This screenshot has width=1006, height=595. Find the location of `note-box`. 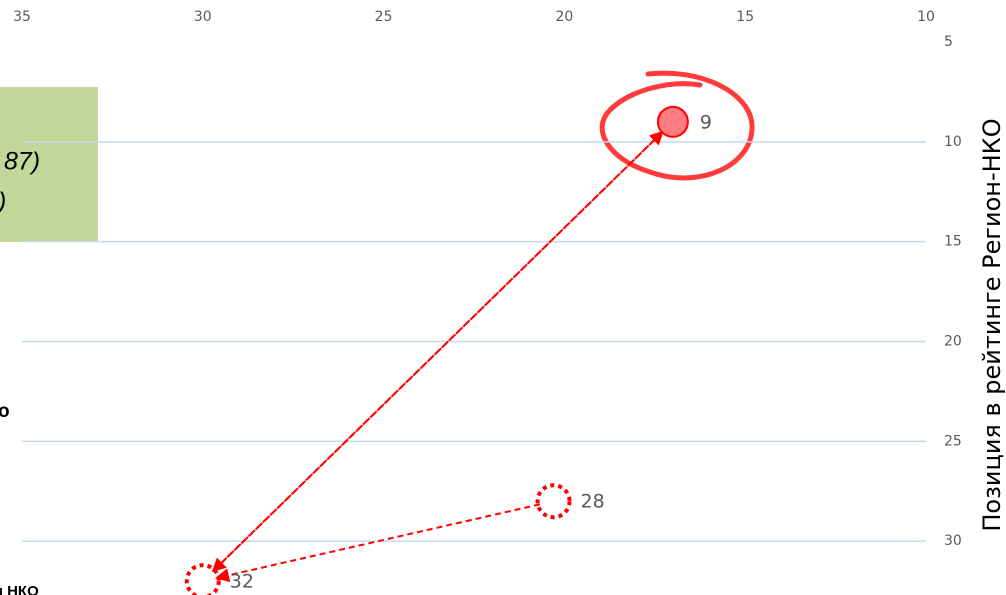

note-box is located at coordinates (49, 164).